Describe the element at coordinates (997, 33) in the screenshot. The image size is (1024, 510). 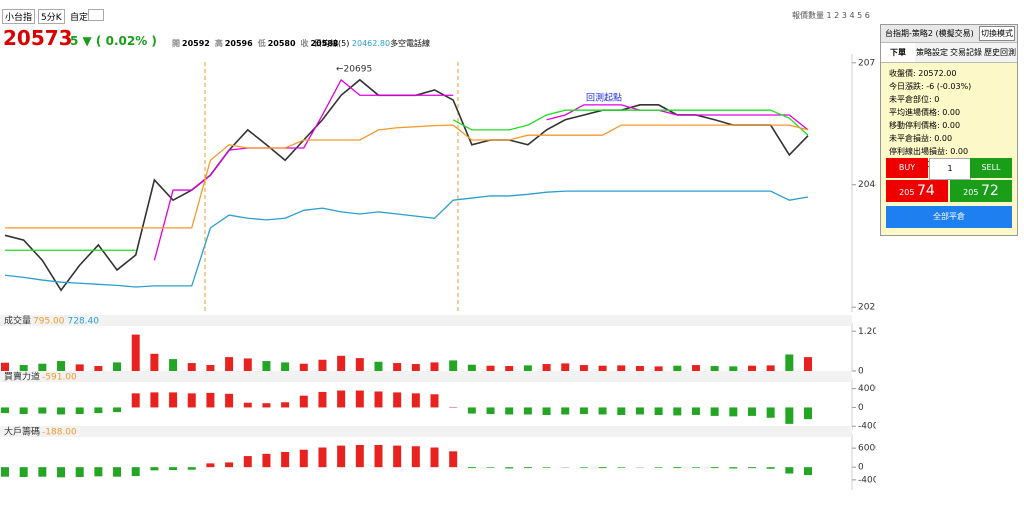
I see `mode-button: 切換模式` at that location.